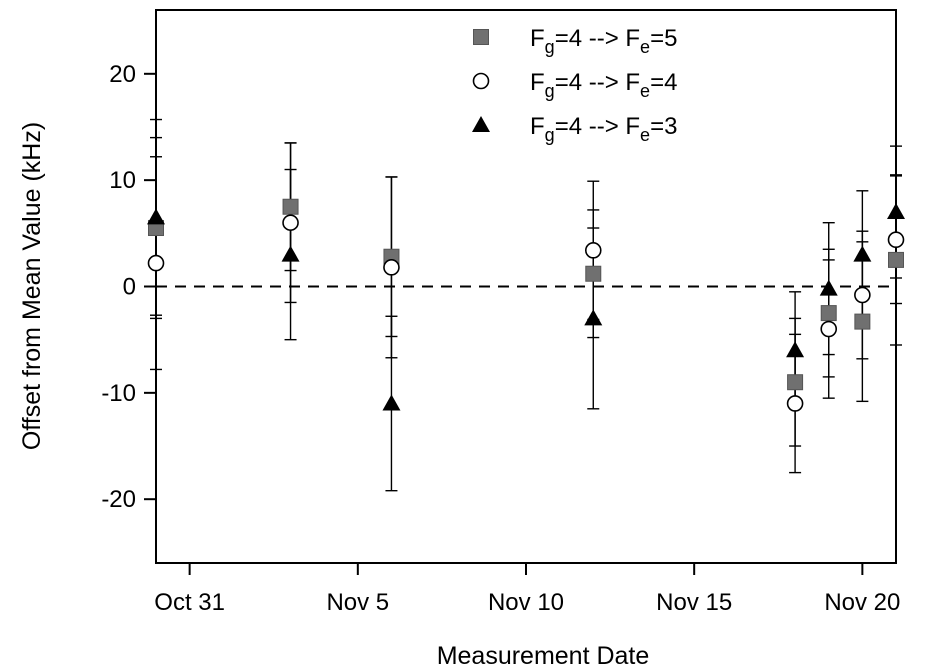 Image resolution: width=930 pixels, height=671 pixels. I want to click on legend-item: Fg=4 --> Fe=4, so click(574, 85).